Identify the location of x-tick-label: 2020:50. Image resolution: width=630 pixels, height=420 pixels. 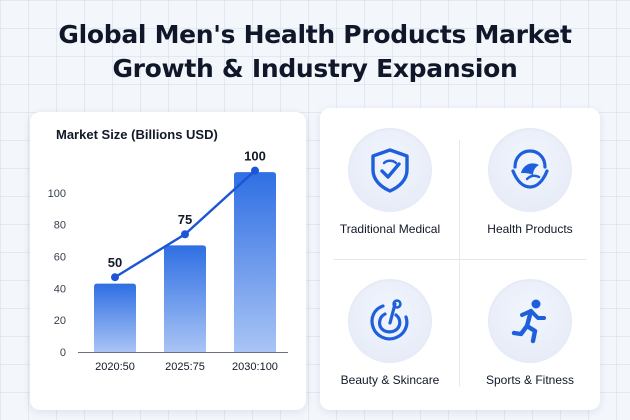
(115, 367).